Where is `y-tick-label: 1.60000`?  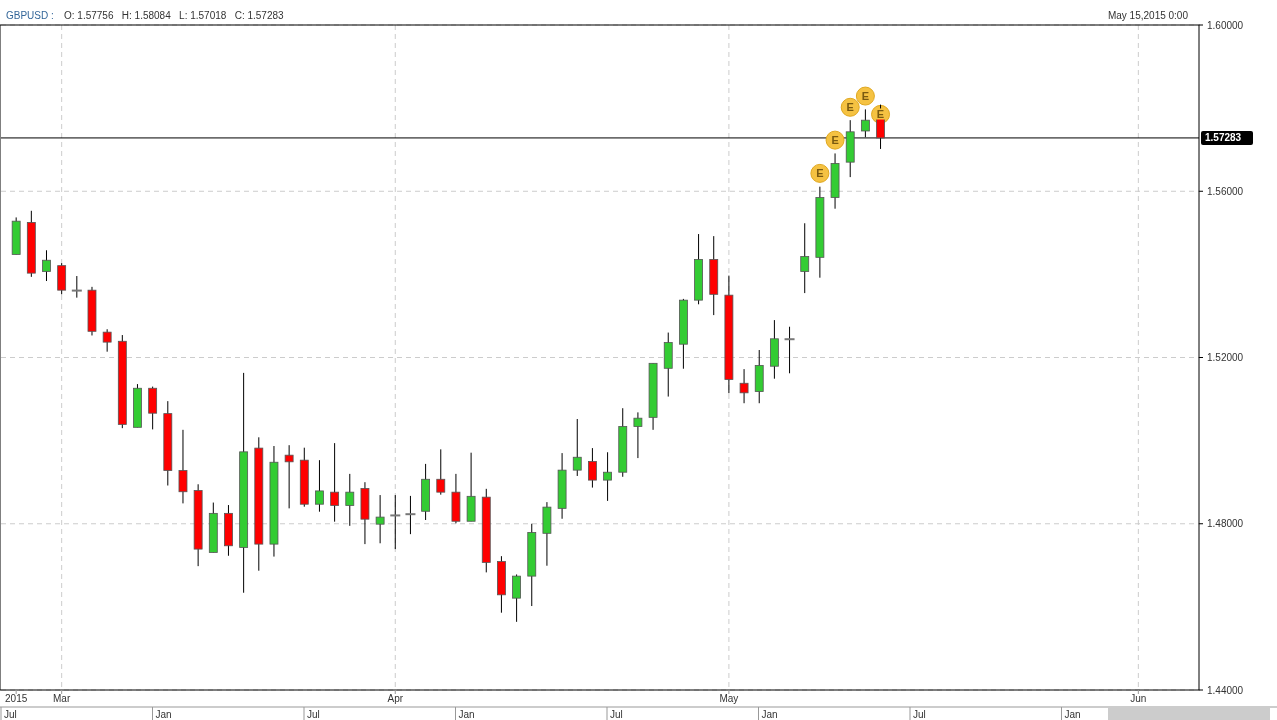 y-tick-label: 1.60000 is located at coordinates (1225, 25).